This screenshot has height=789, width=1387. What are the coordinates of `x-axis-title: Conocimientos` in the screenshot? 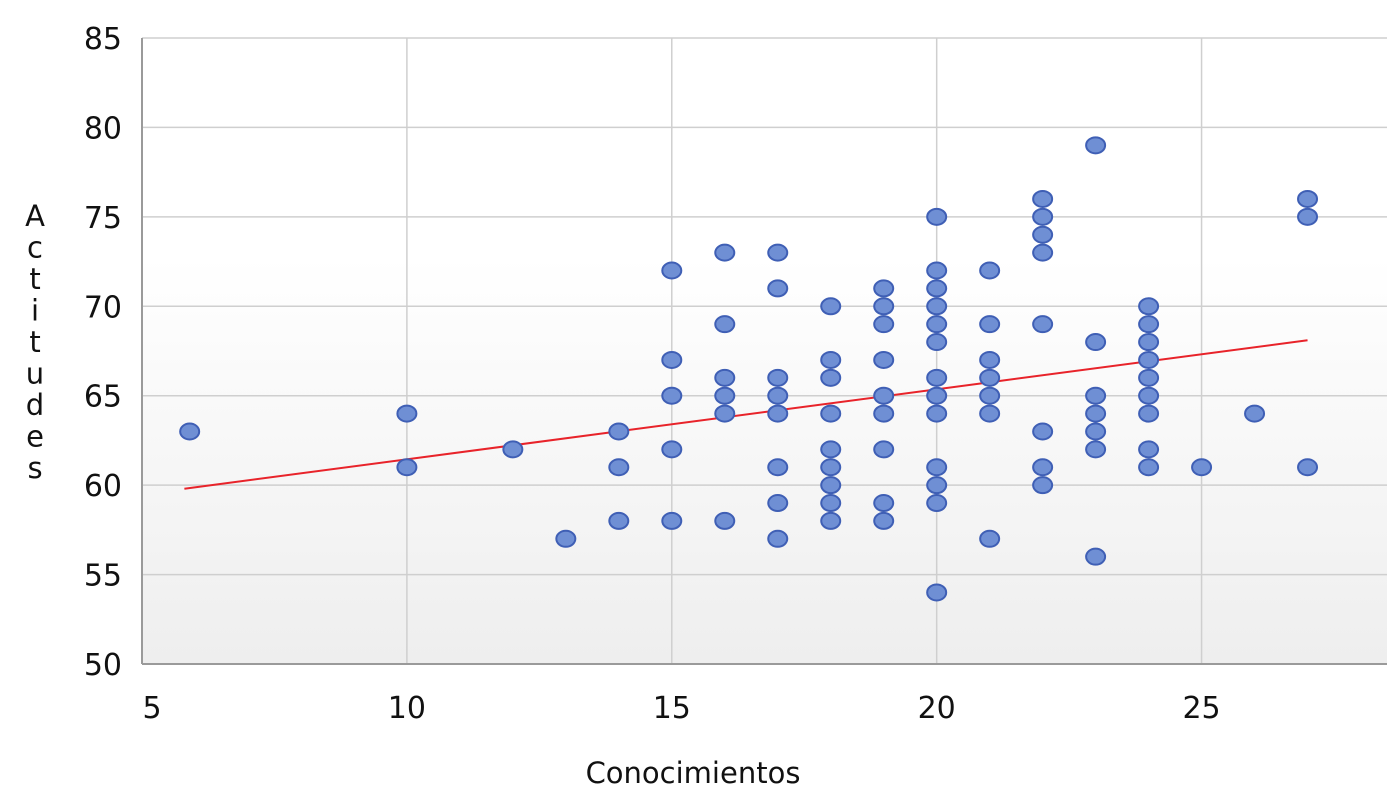 It's located at (693, 772).